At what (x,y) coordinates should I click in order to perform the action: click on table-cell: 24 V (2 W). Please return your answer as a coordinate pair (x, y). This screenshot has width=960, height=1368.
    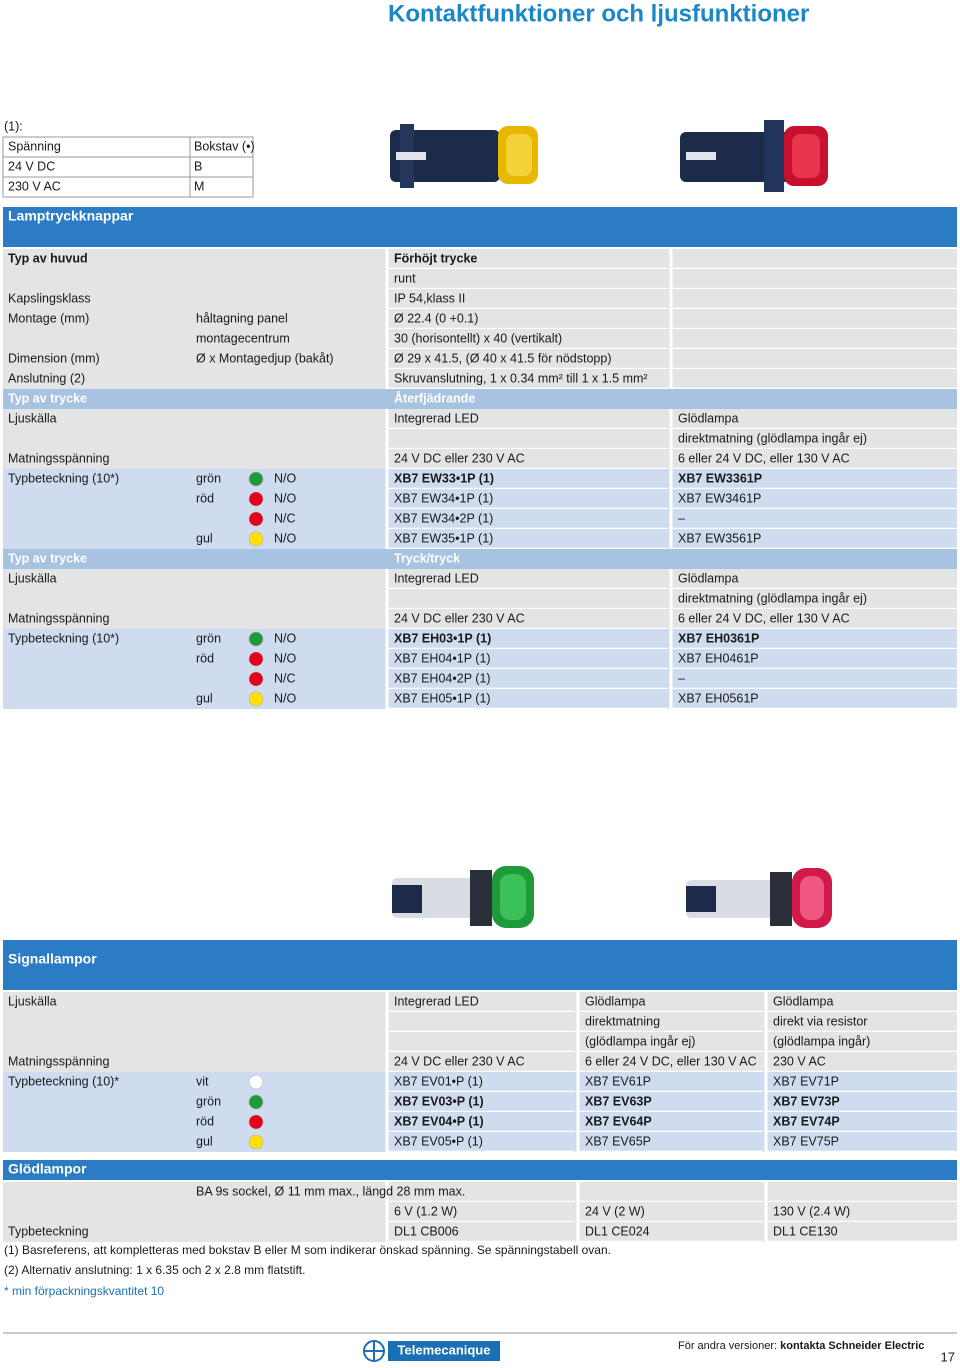
    Looking at the image, I should click on (615, 1211).